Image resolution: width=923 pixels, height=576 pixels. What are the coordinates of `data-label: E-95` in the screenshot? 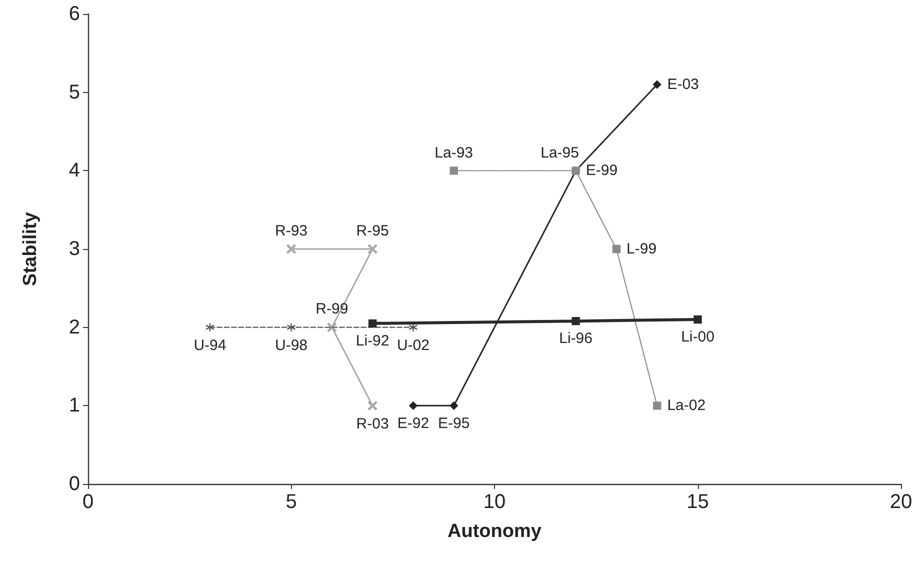 It's located at (454, 423).